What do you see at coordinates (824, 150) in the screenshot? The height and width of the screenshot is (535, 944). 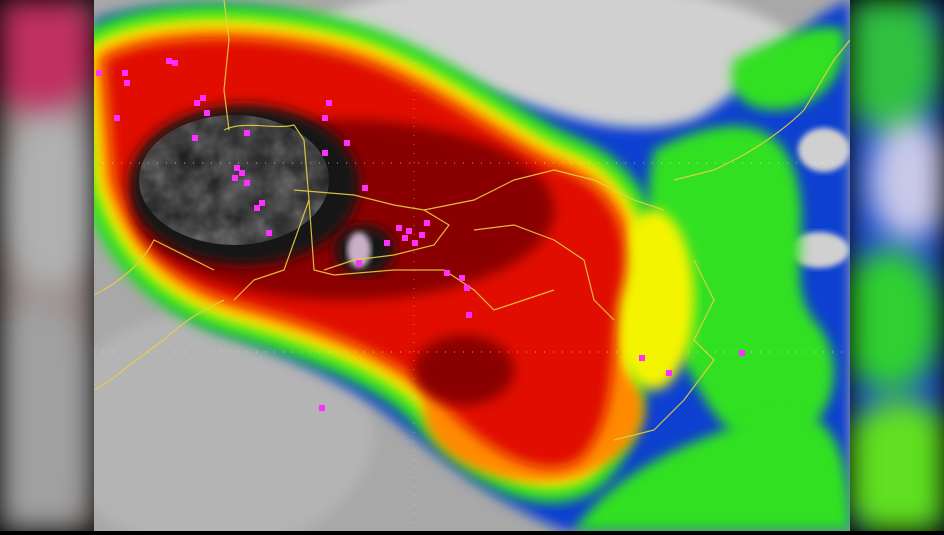 I see `clear-patch-east` at bounding box center [824, 150].